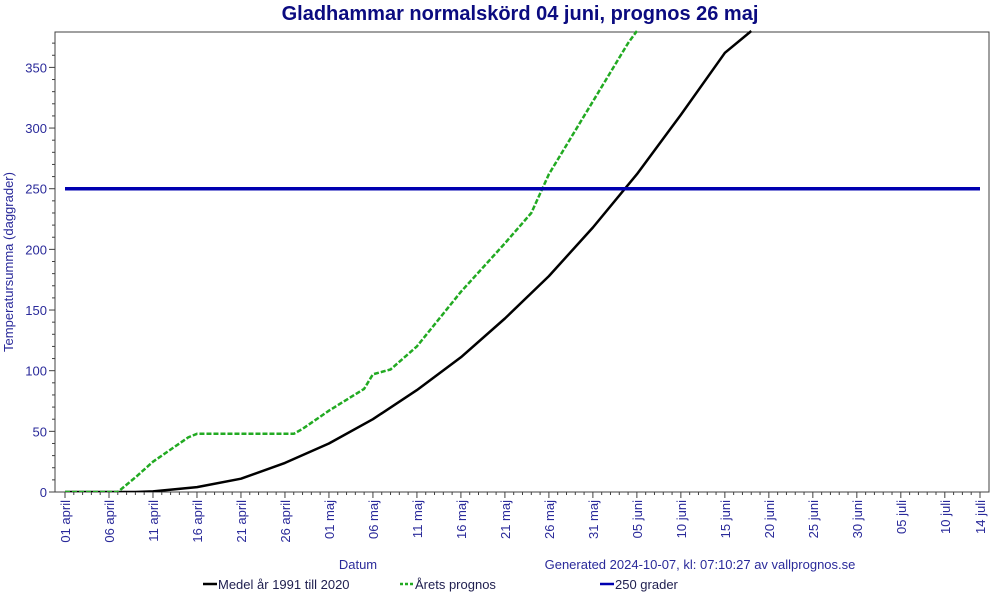  What do you see at coordinates (36, 67) in the screenshot?
I see `y-tick-label: 350` at bounding box center [36, 67].